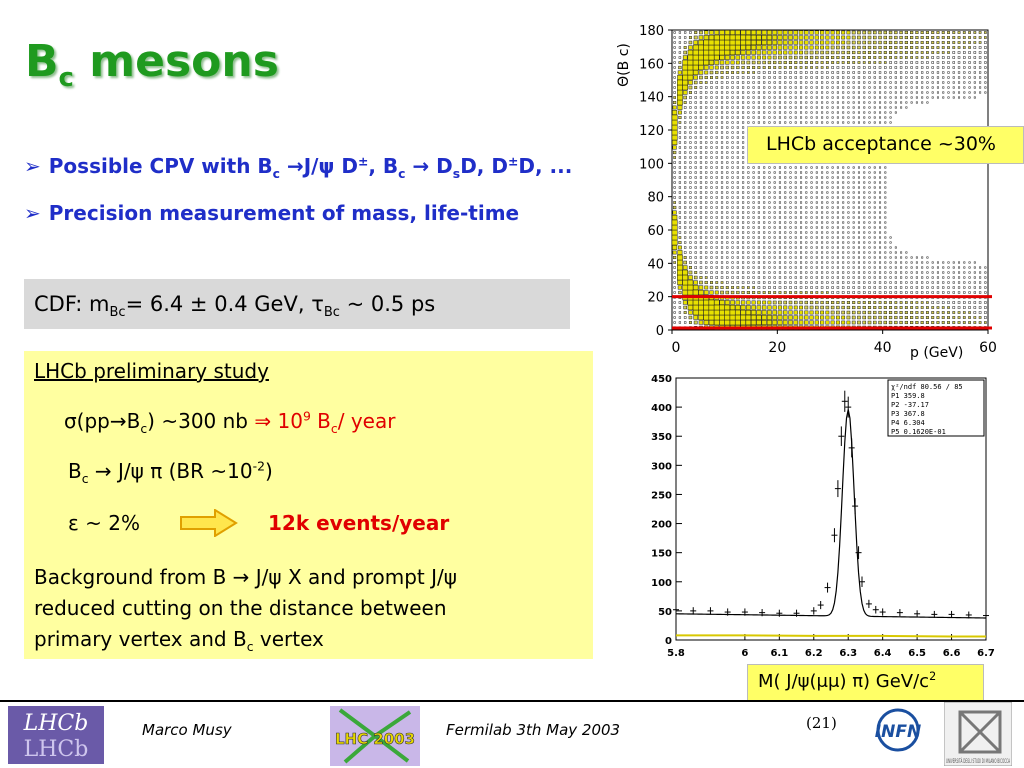 The width and height of the screenshot is (1024, 768). What do you see at coordinates (918, 432) in the screenshot?
I see `fit-stats-line: P5 0.1620E-01` at bounding box center [918, 432].